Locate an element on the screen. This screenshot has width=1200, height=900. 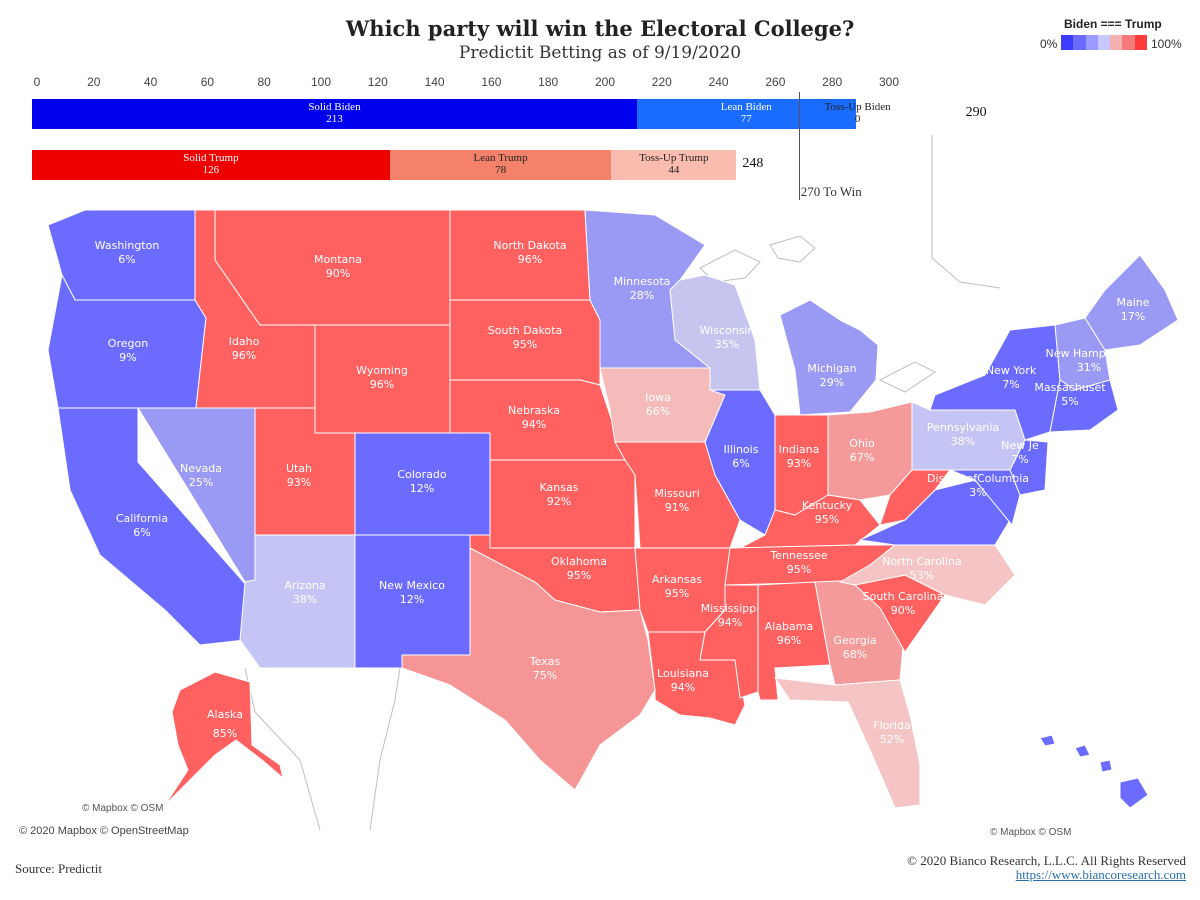
state-north-carolina is located at coordinates (927, 575).